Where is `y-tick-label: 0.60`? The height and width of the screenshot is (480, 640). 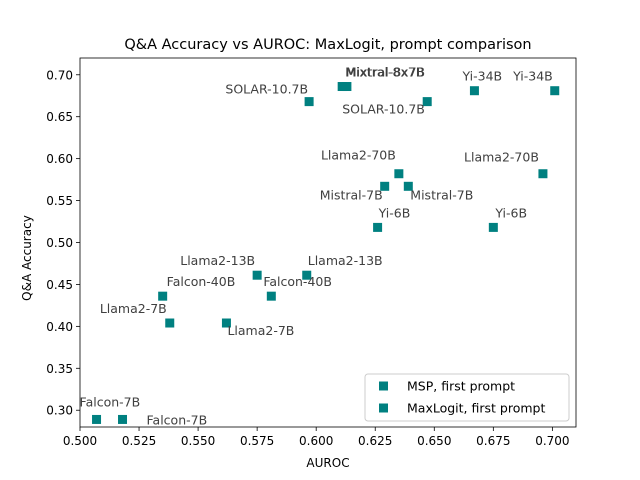
y-tick-label: 0.60 is located at coordinates (59, 159).